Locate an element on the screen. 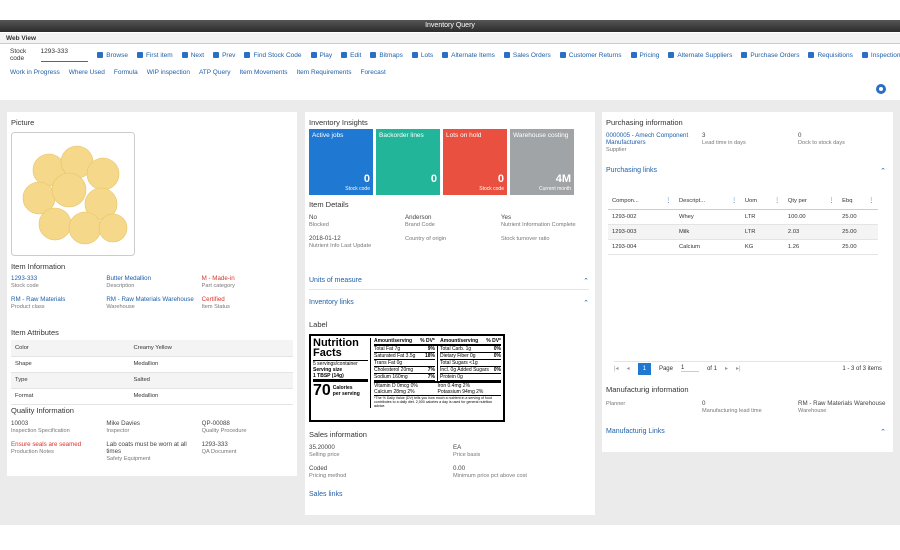 The image size is (900, 550). row: 1293-002 Whey LTR 100.00 25.00 is located at coordinates (743, 217).